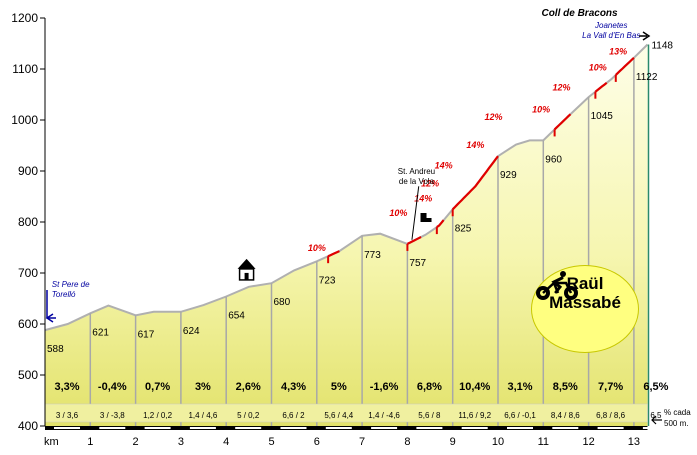  Describe the element at coordinates (248, 387) in the screenshot. I see `segment-average-gradient: 2,6%` at that location.